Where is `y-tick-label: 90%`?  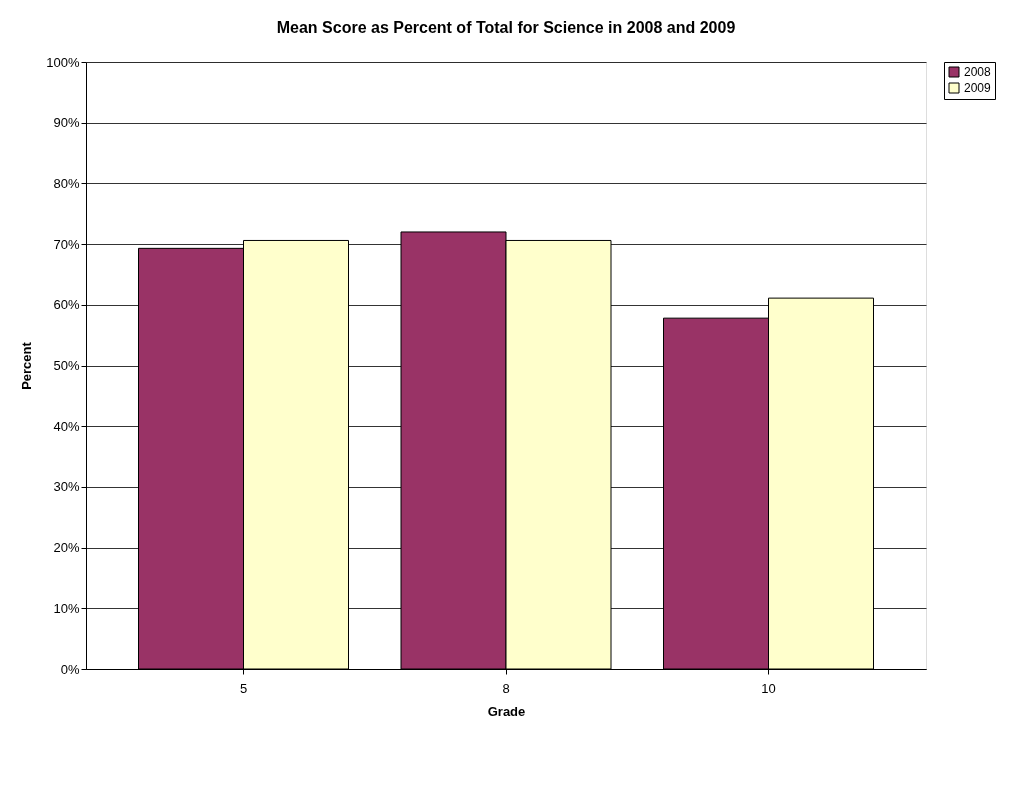 y-tick-label: 90% is located at coordinates (66, 123).